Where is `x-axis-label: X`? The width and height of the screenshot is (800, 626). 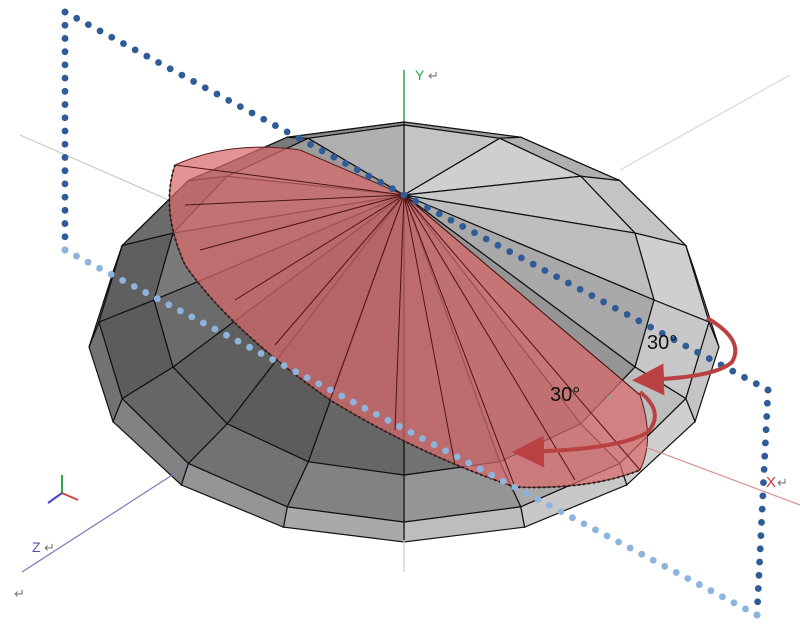
x-axis-label: X is located at coordinates (771, 482).